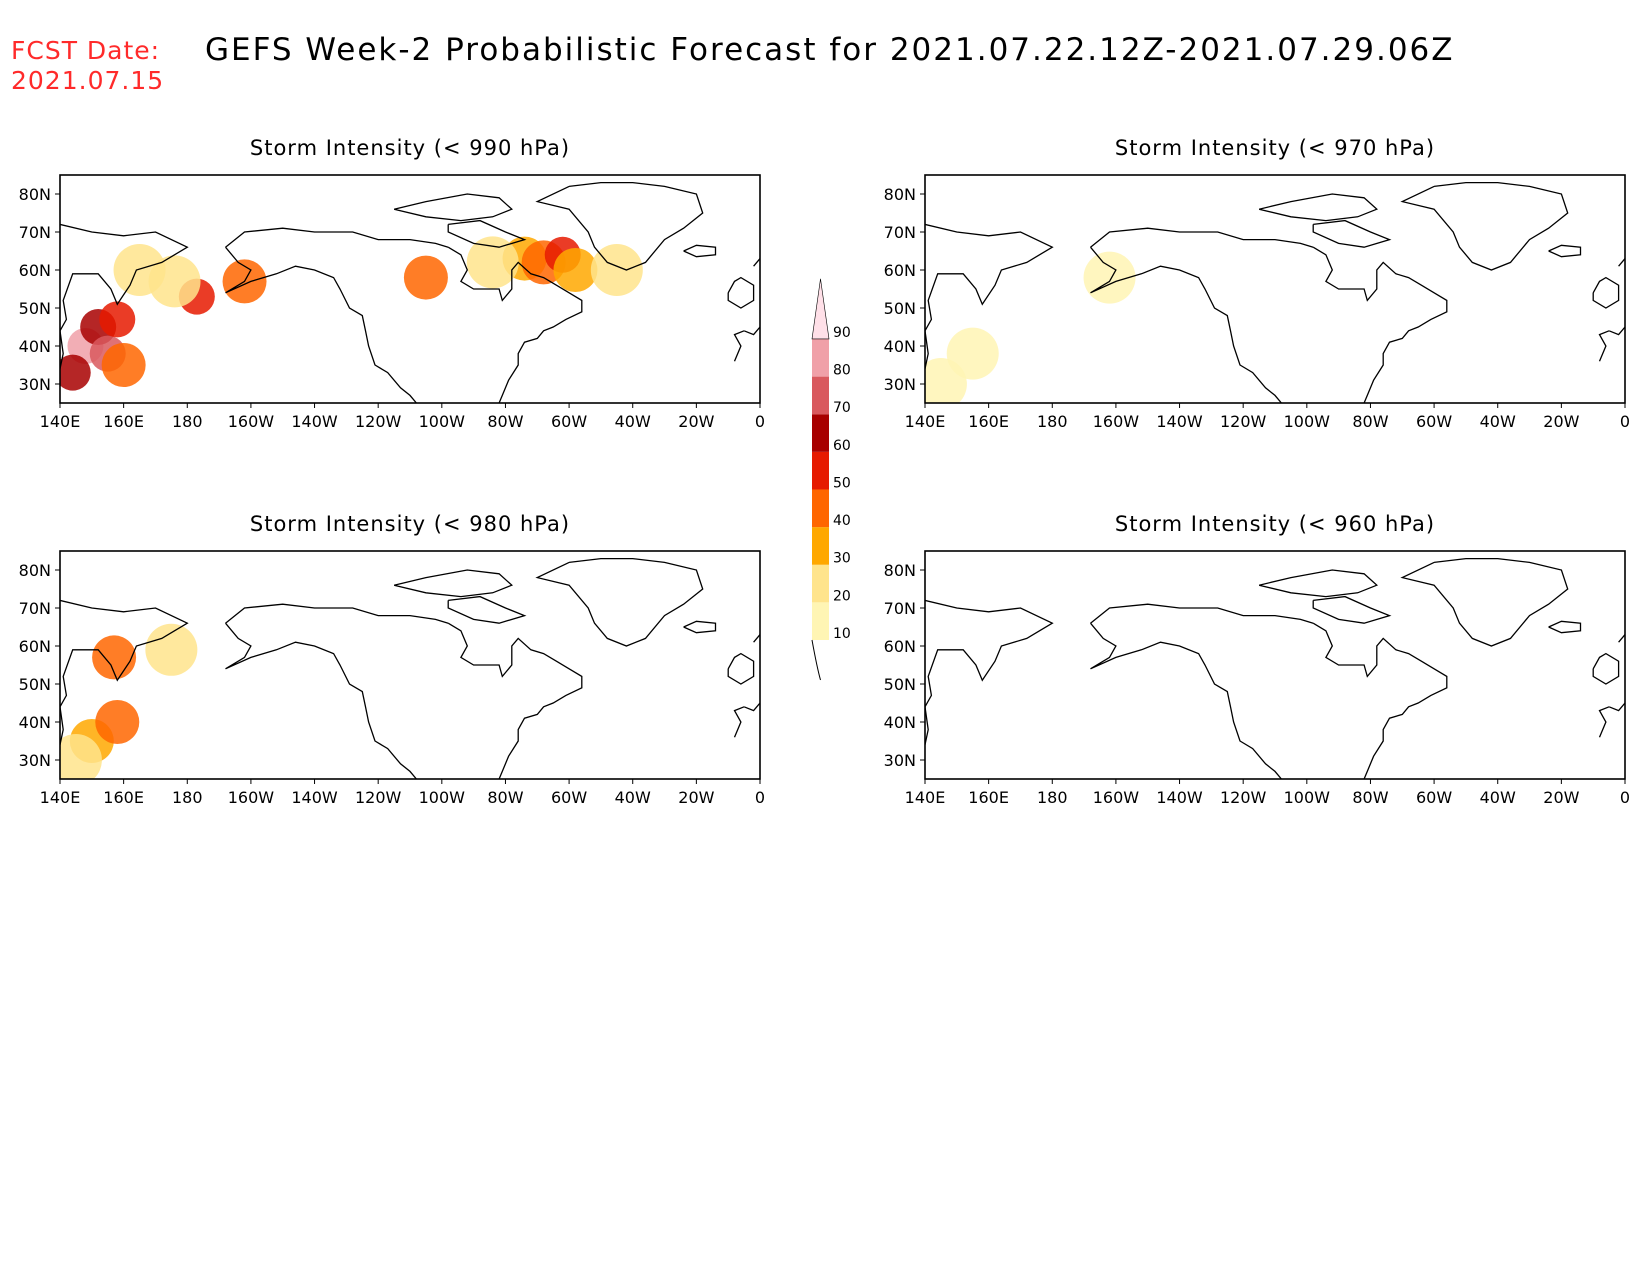 This screenshot has height=1275, width=1650. What do you see at coordinates (1625, 421) in the screenshot?
I see `x-tick-label: 0` at bounding box center [1625, 421].